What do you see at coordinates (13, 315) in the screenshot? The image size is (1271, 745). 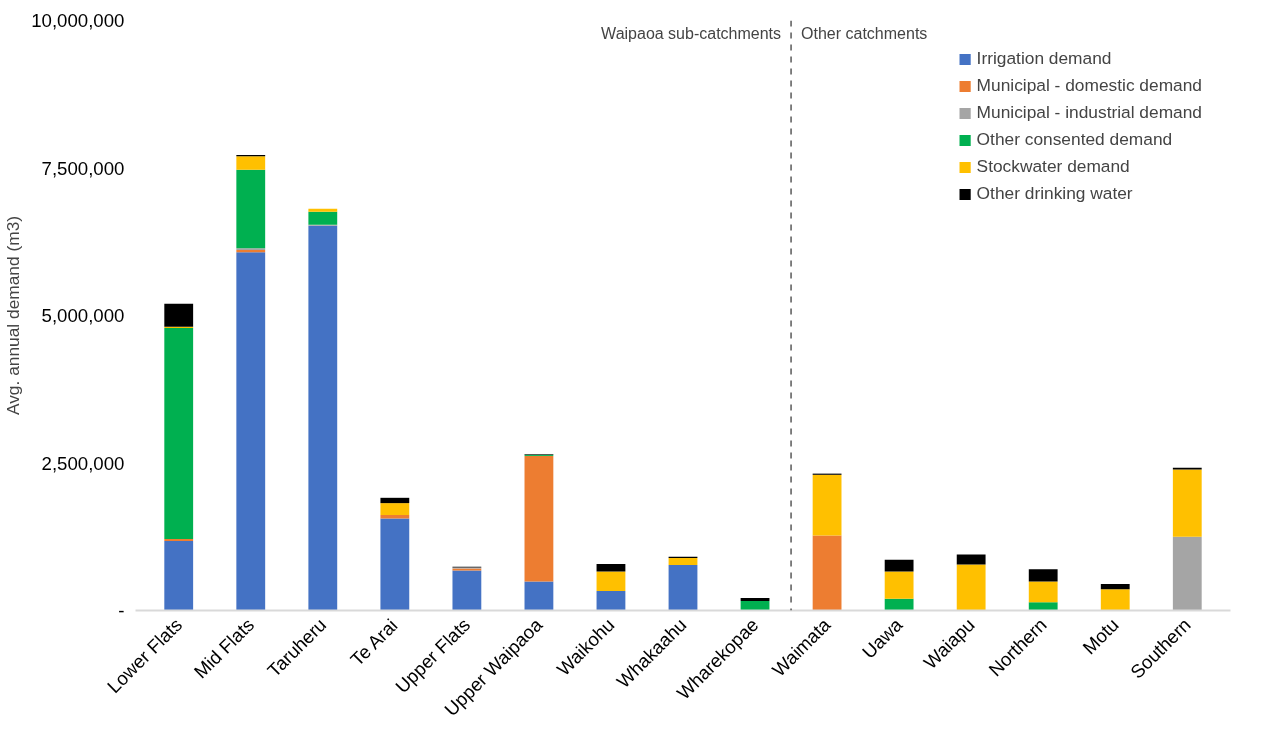 I see `y-axis-title: Avg. annual demand (m3)` at bounding box center [13, 315].